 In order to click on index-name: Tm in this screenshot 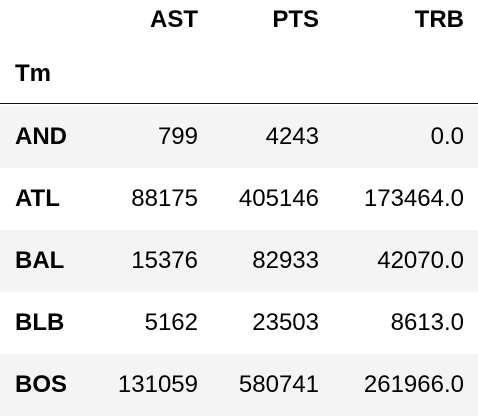, I will do `click(33, 73)`.